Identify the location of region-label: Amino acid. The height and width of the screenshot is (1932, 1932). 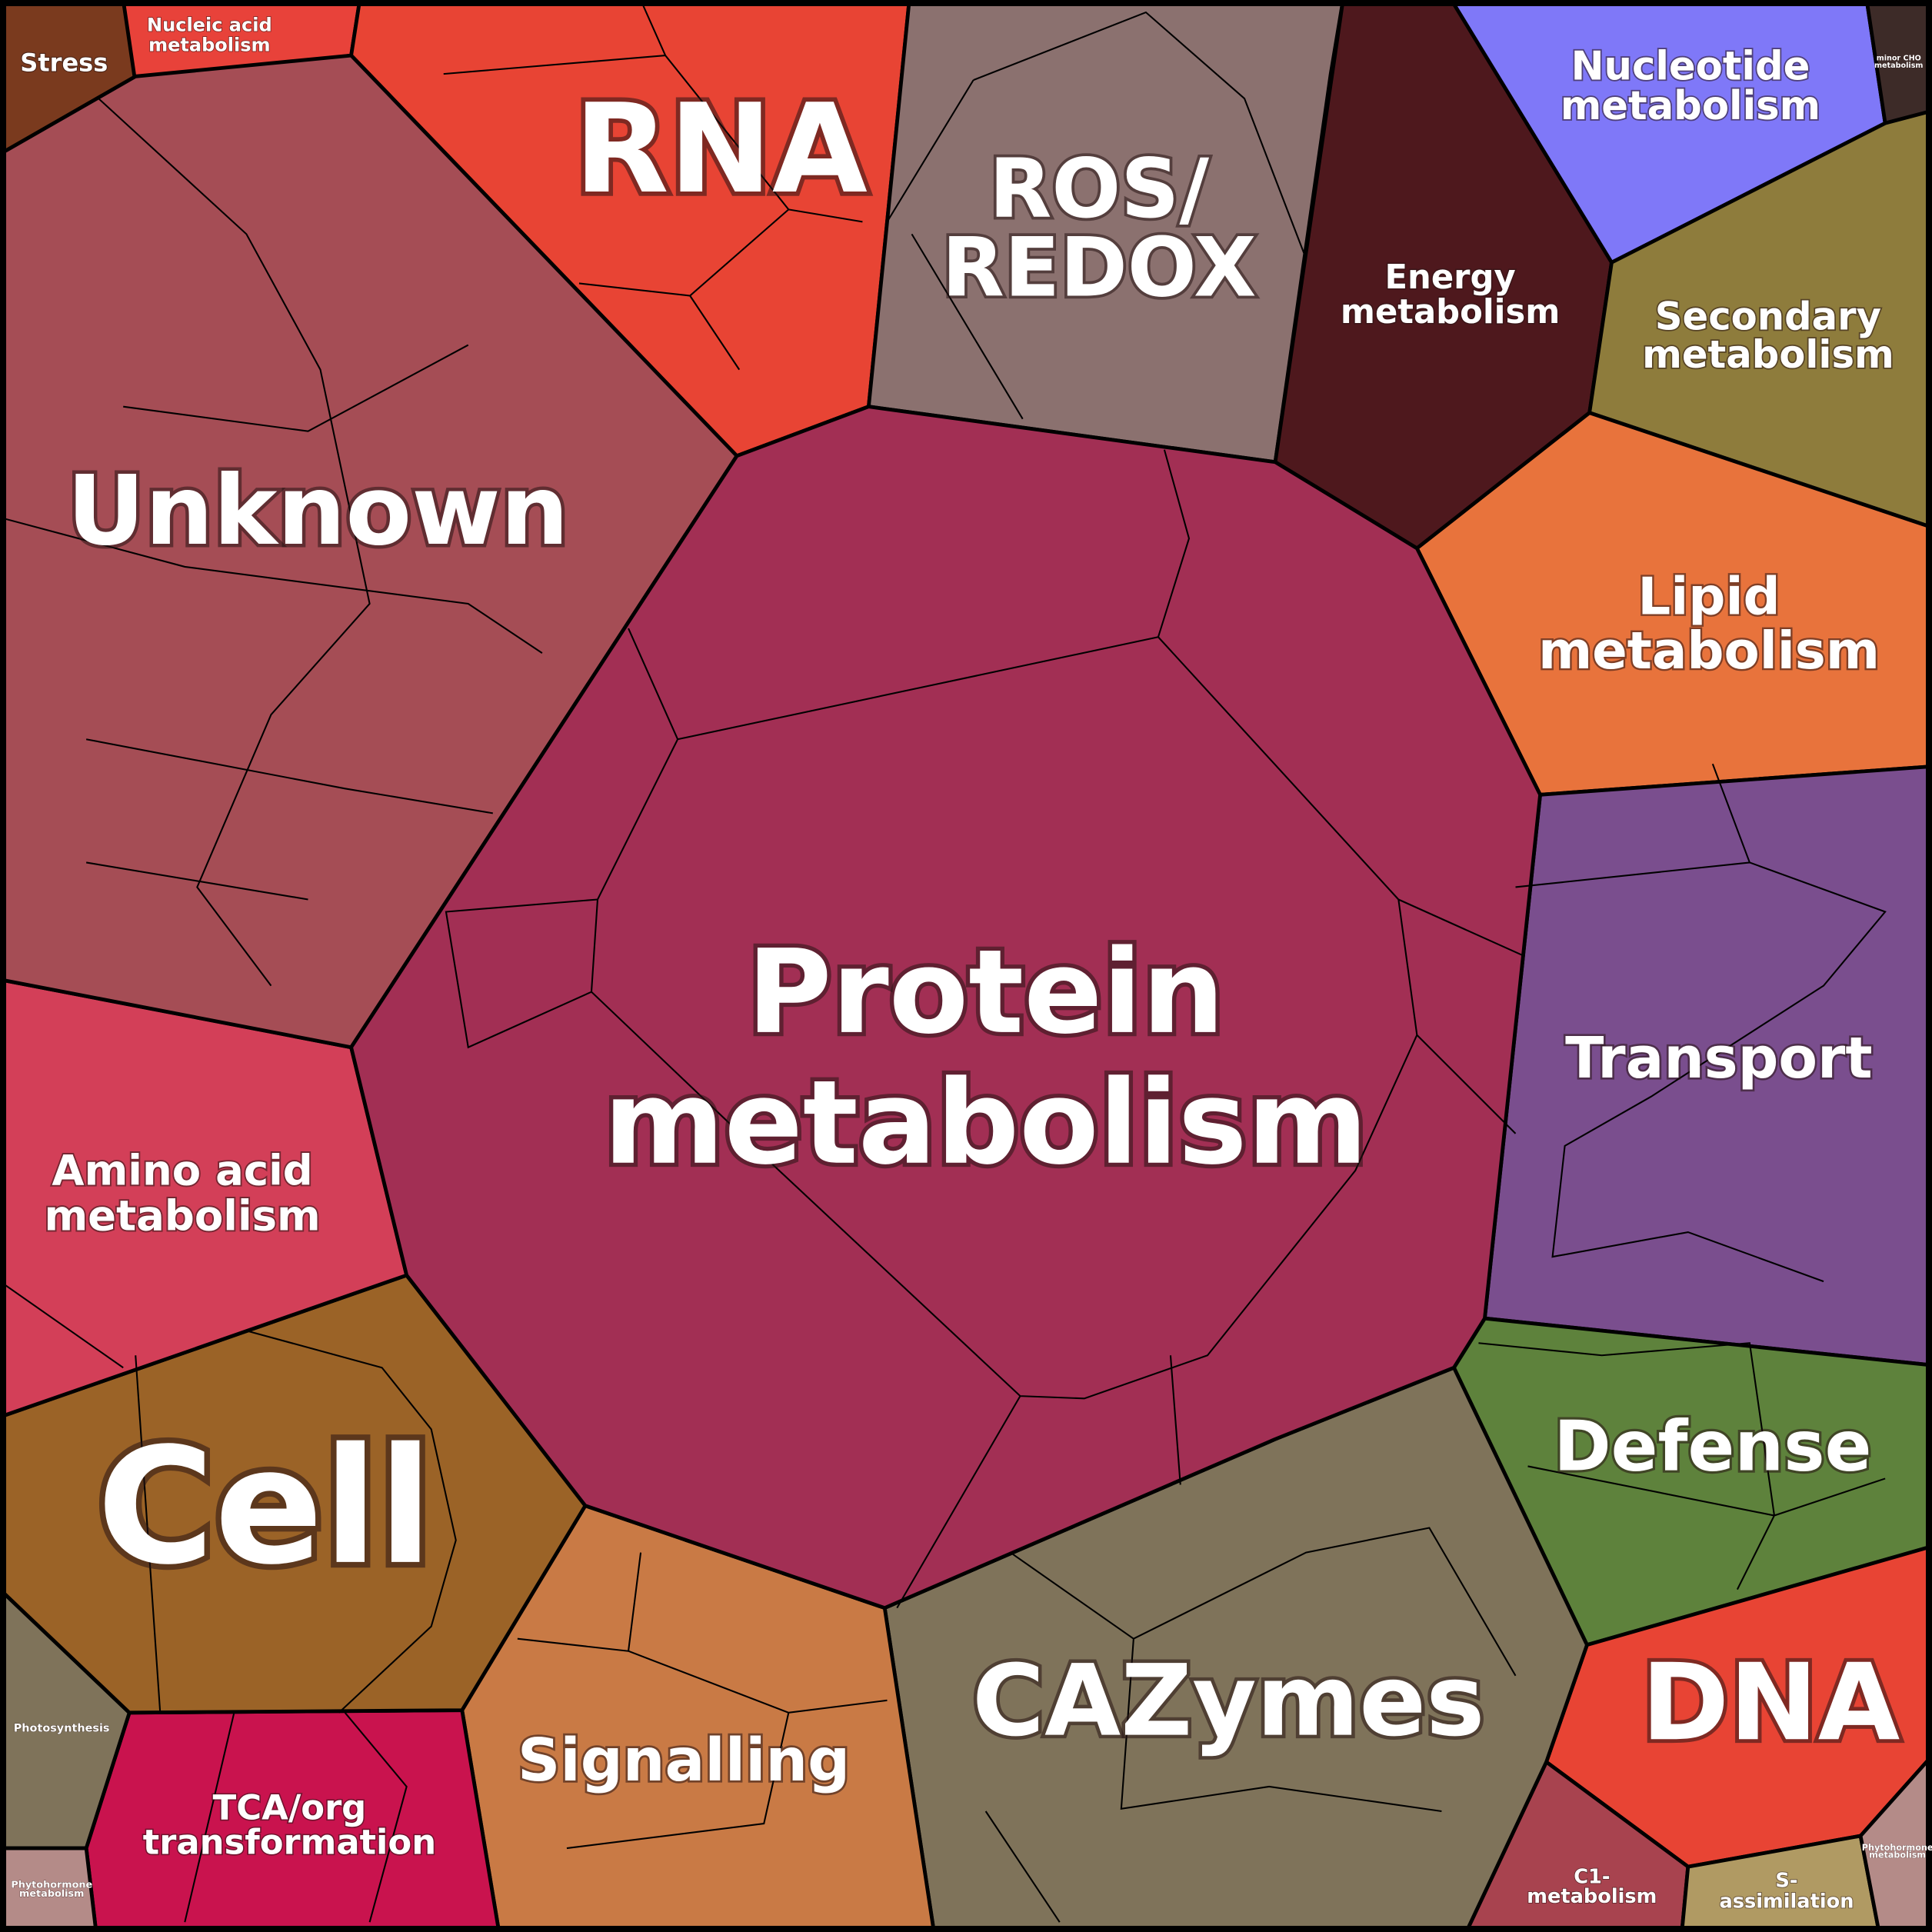
(182, 1169).